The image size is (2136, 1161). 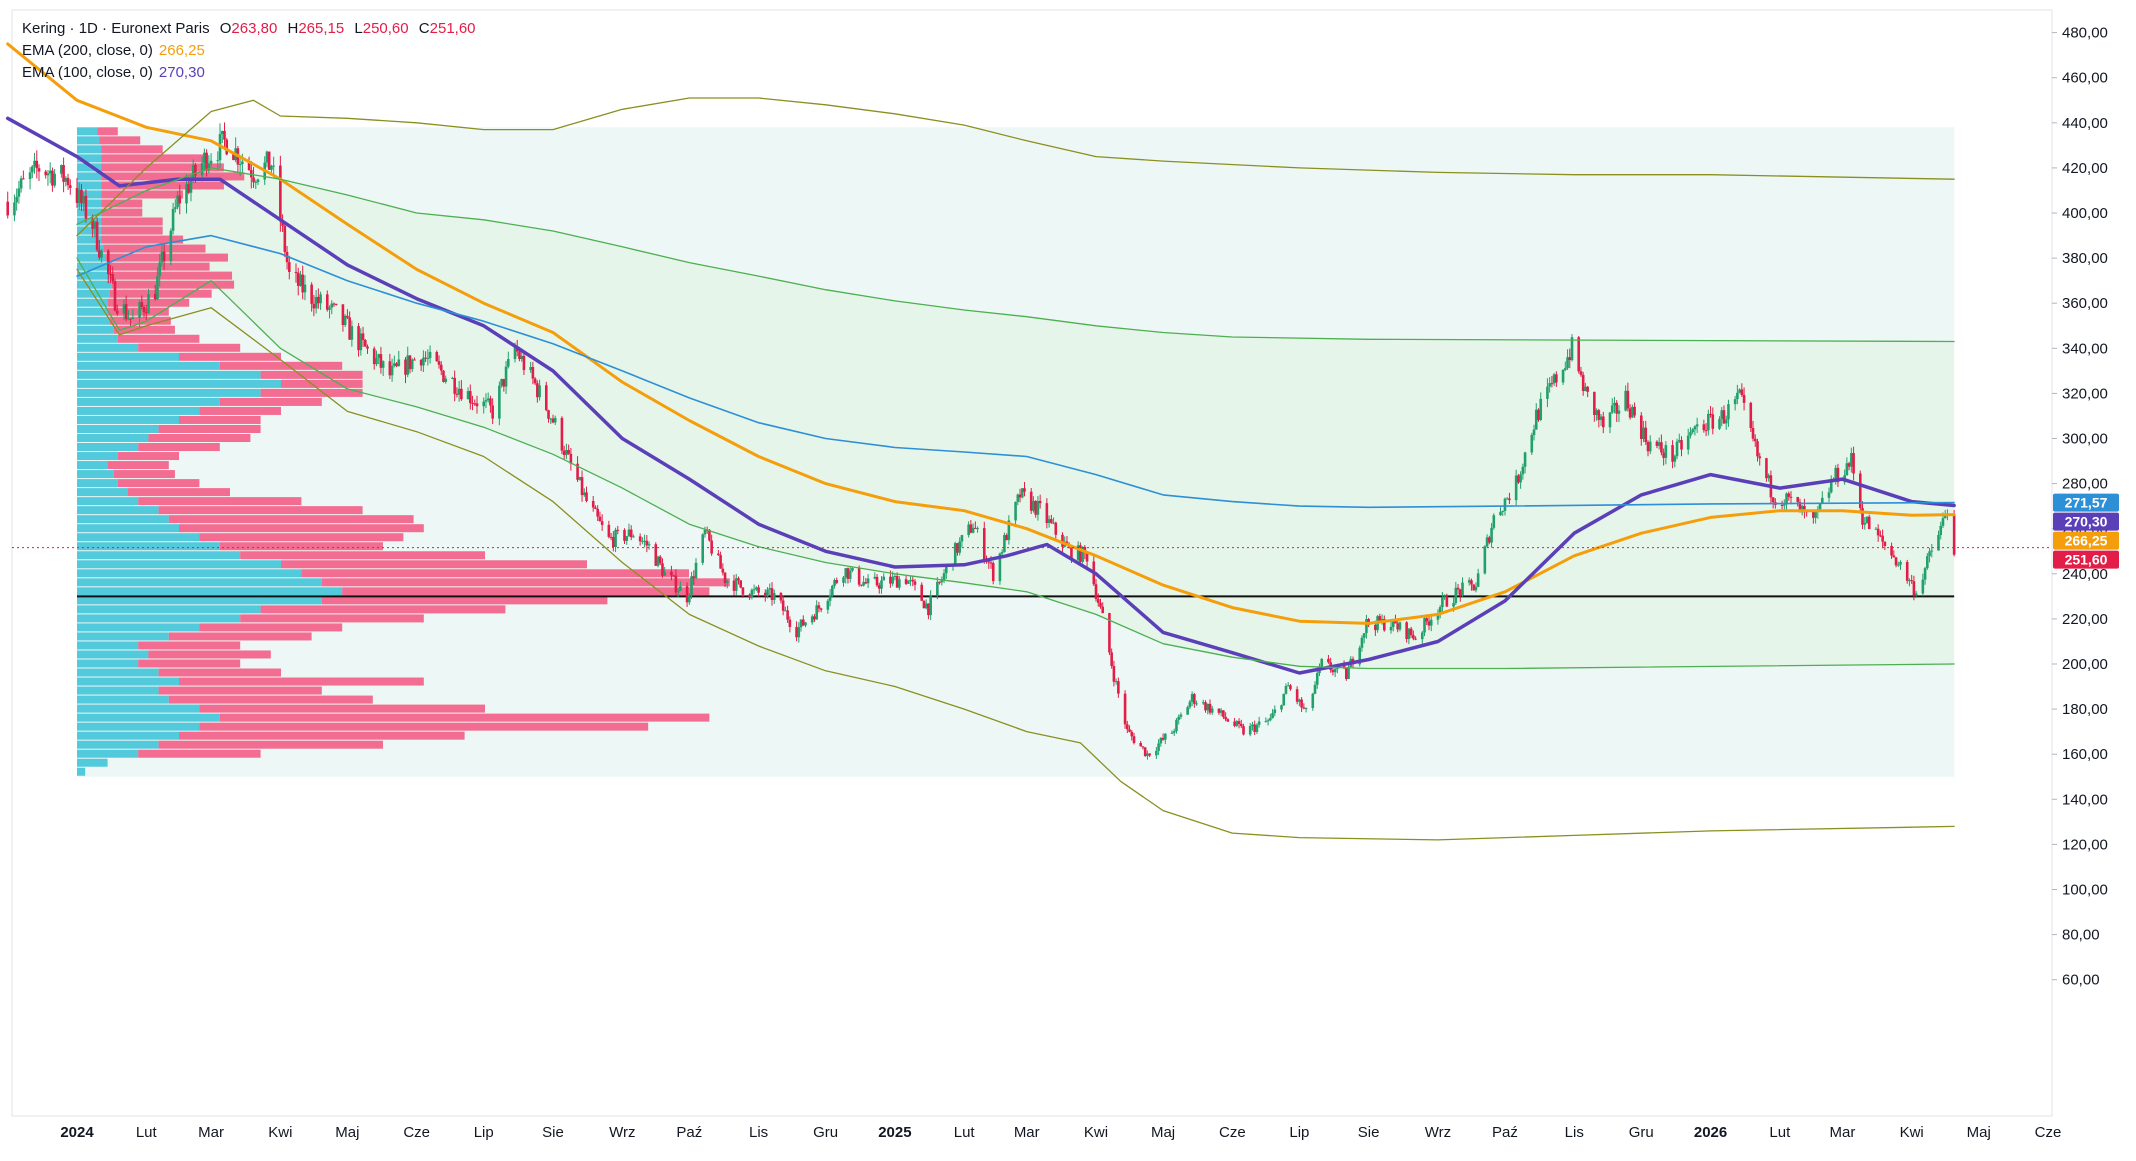 I want to click on y-tick-label: 100,00, so click(x=2085, y=890).